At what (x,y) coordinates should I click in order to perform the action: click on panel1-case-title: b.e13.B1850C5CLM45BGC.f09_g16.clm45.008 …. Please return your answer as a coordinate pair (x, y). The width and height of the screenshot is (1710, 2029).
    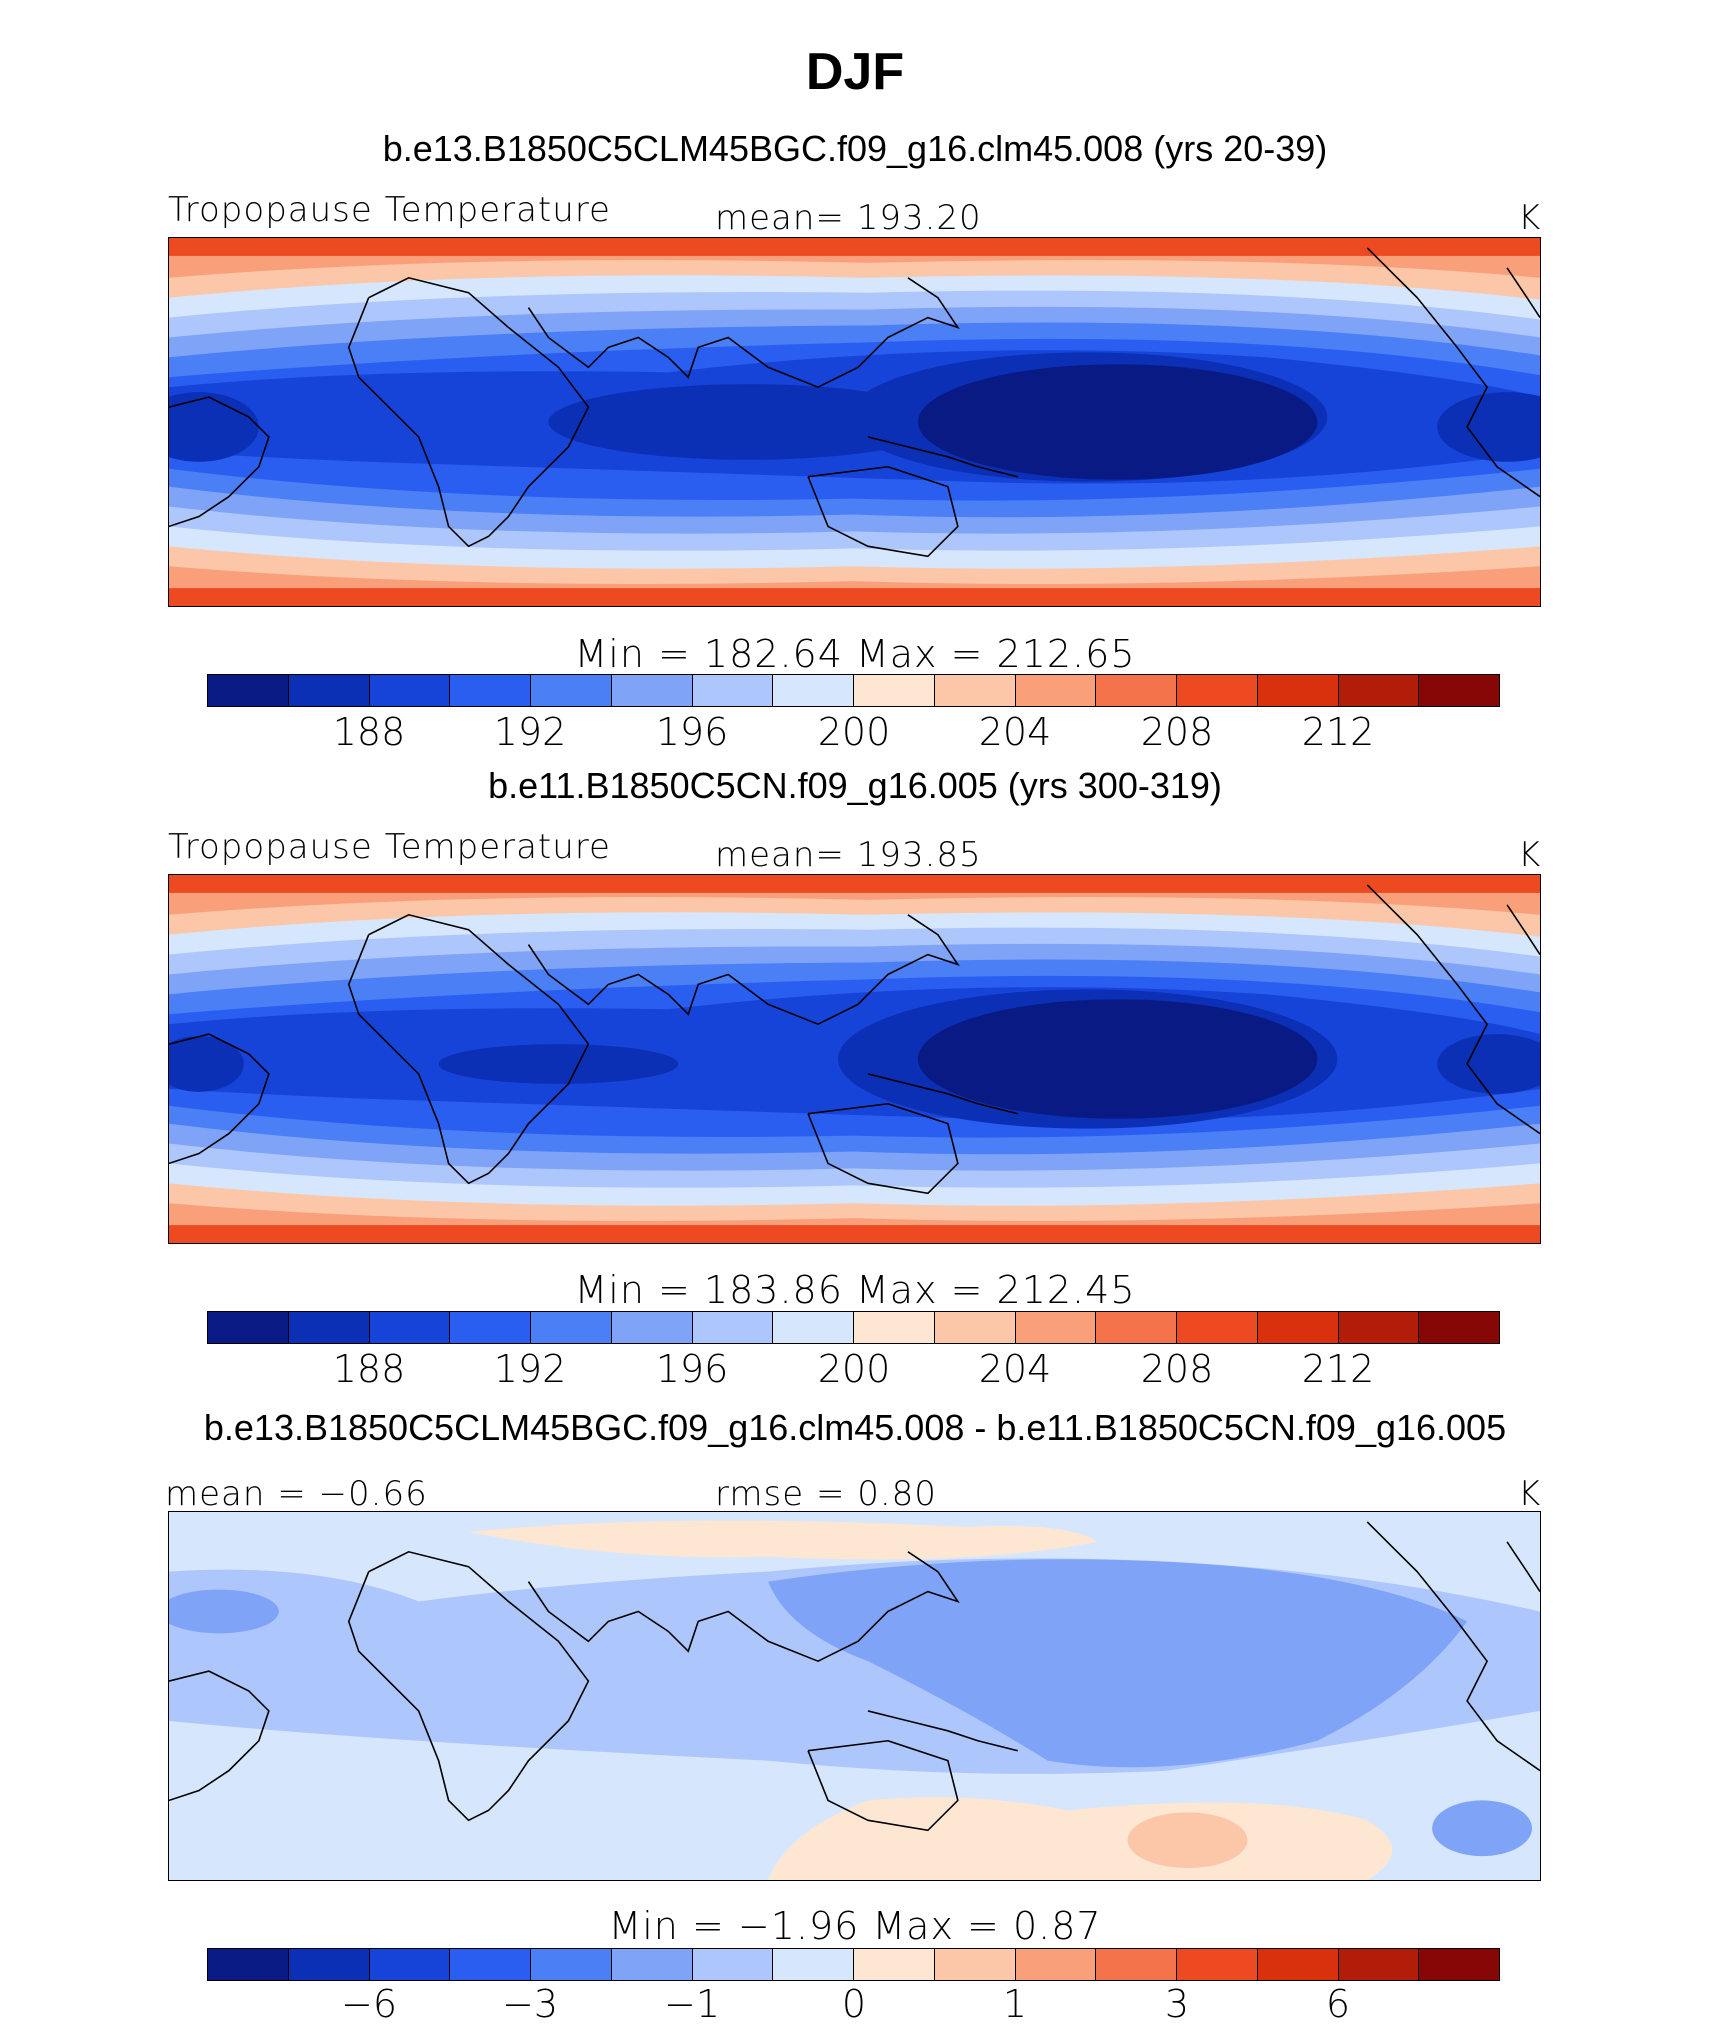
    Looking at the image, I should click on (855, 148).